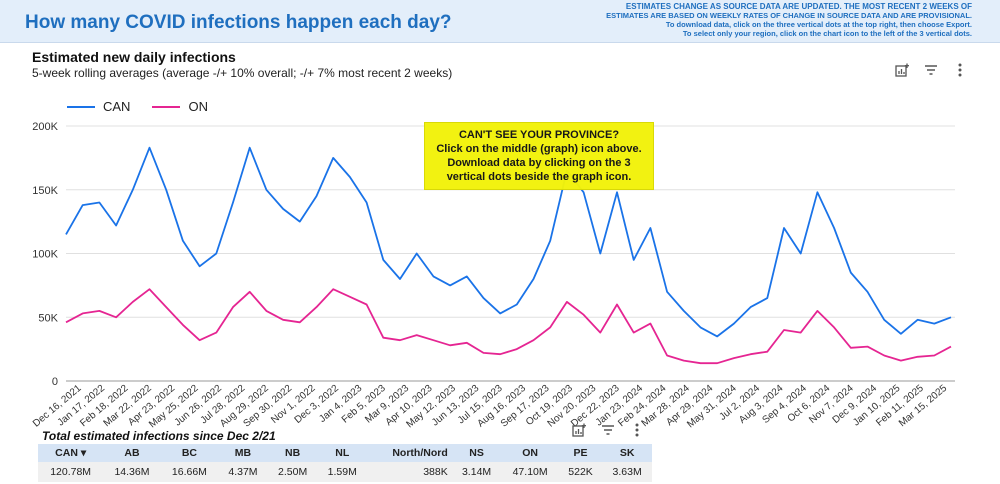  What do you see at coordinates (637, 430) in the screenshot?
I see `table-more-vertical-icon` at bounding box center [637, 430].